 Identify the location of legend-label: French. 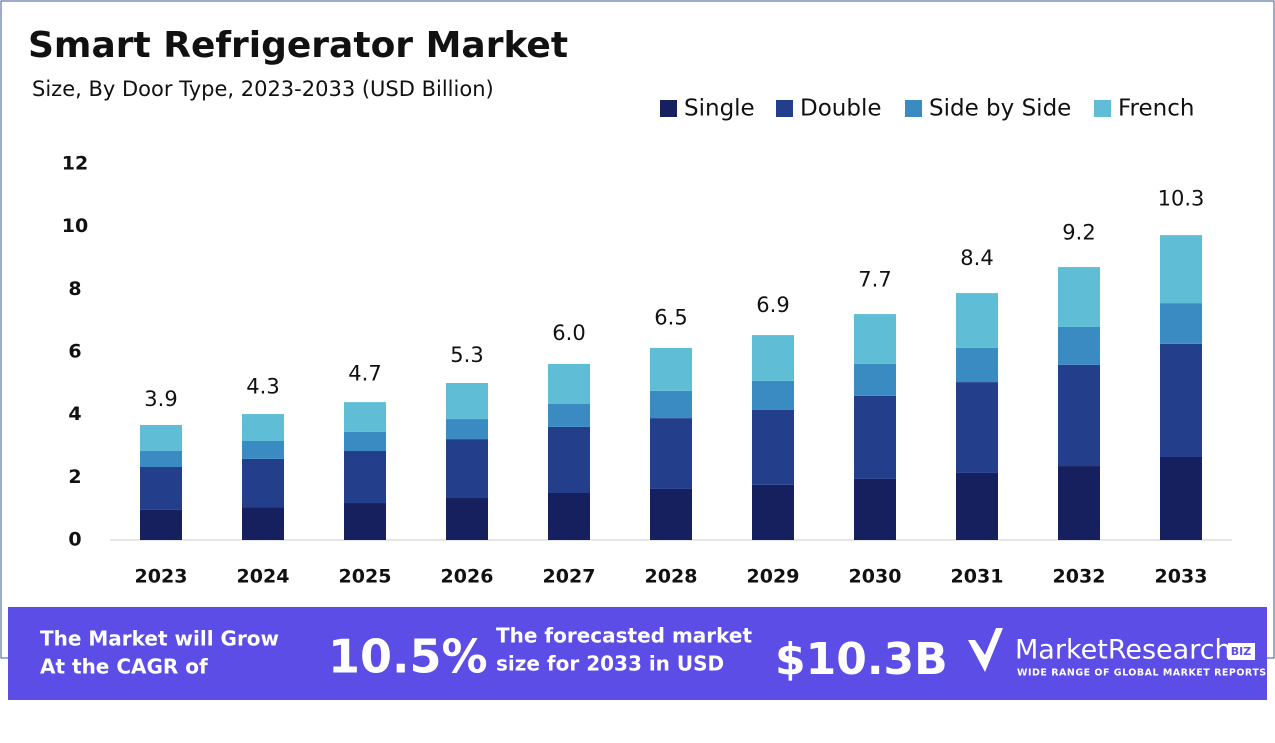
(1156, 109).